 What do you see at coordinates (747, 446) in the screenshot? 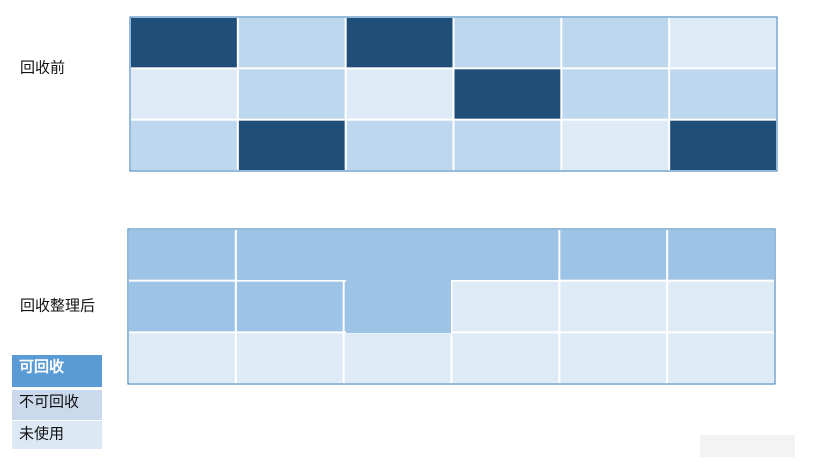
I see `watermark` at bounding box center [747, 446].